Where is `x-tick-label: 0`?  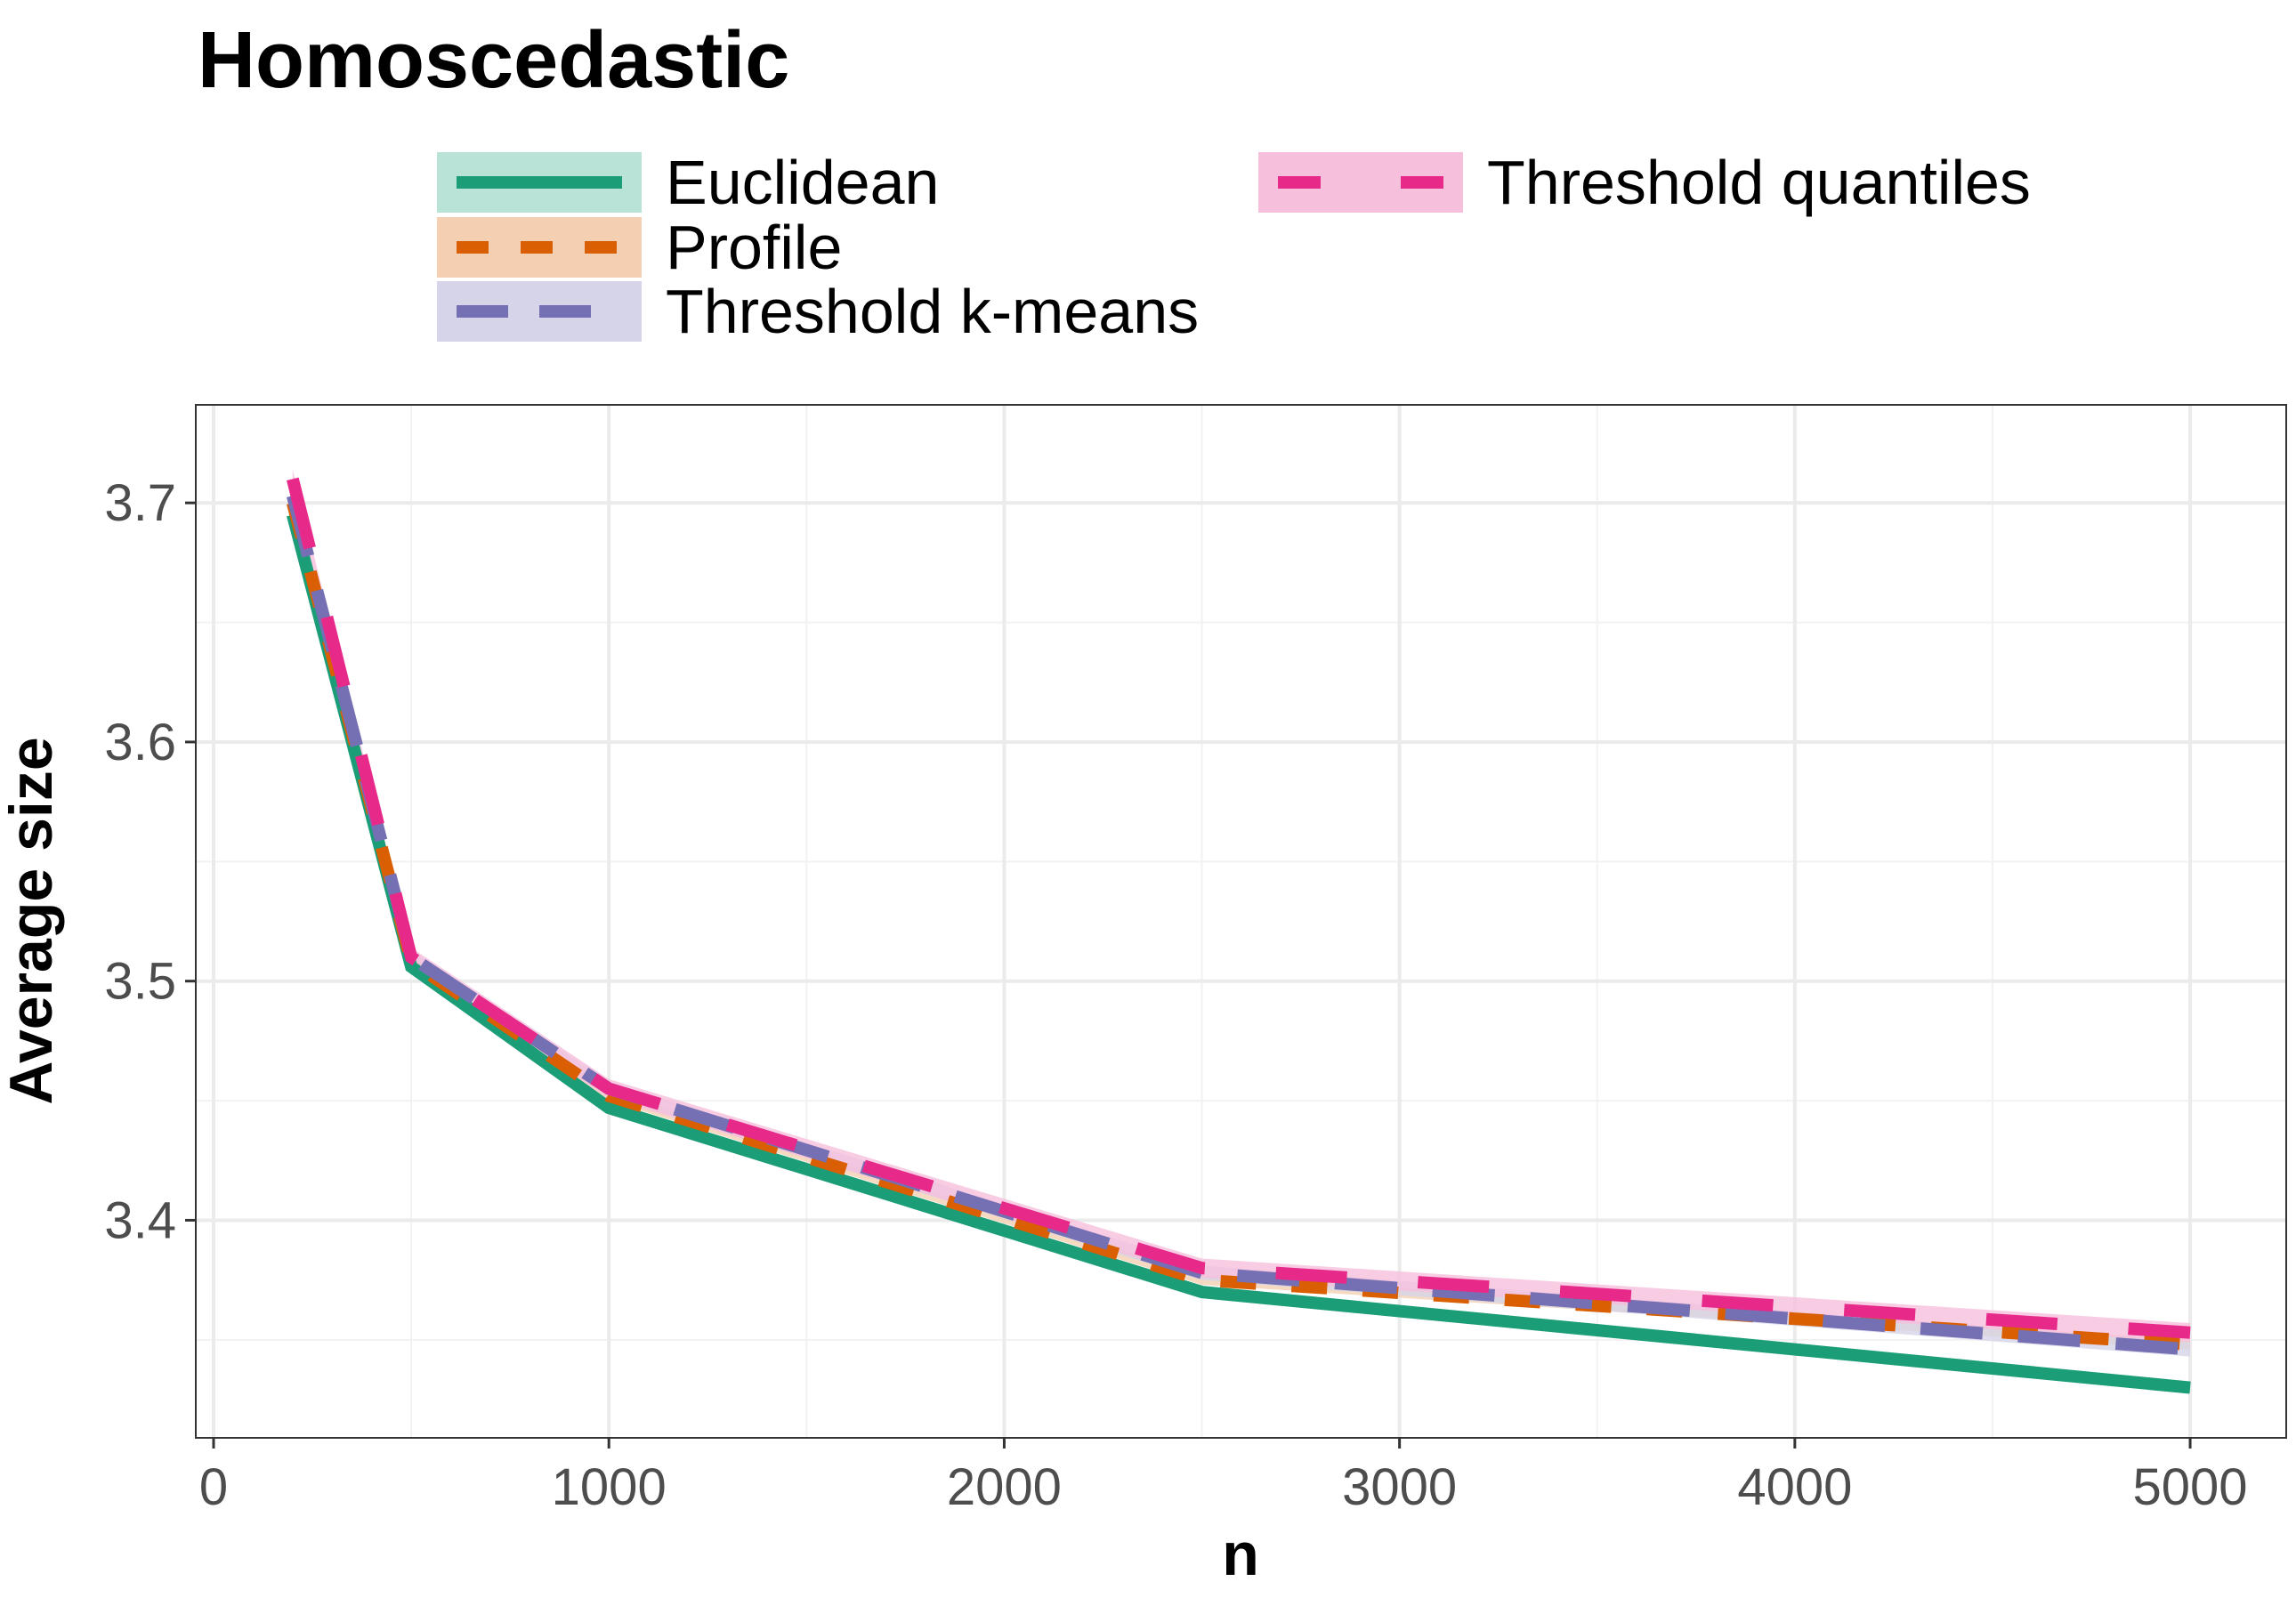
x-tick-label: 0 is located at coordinates (213, 1487).